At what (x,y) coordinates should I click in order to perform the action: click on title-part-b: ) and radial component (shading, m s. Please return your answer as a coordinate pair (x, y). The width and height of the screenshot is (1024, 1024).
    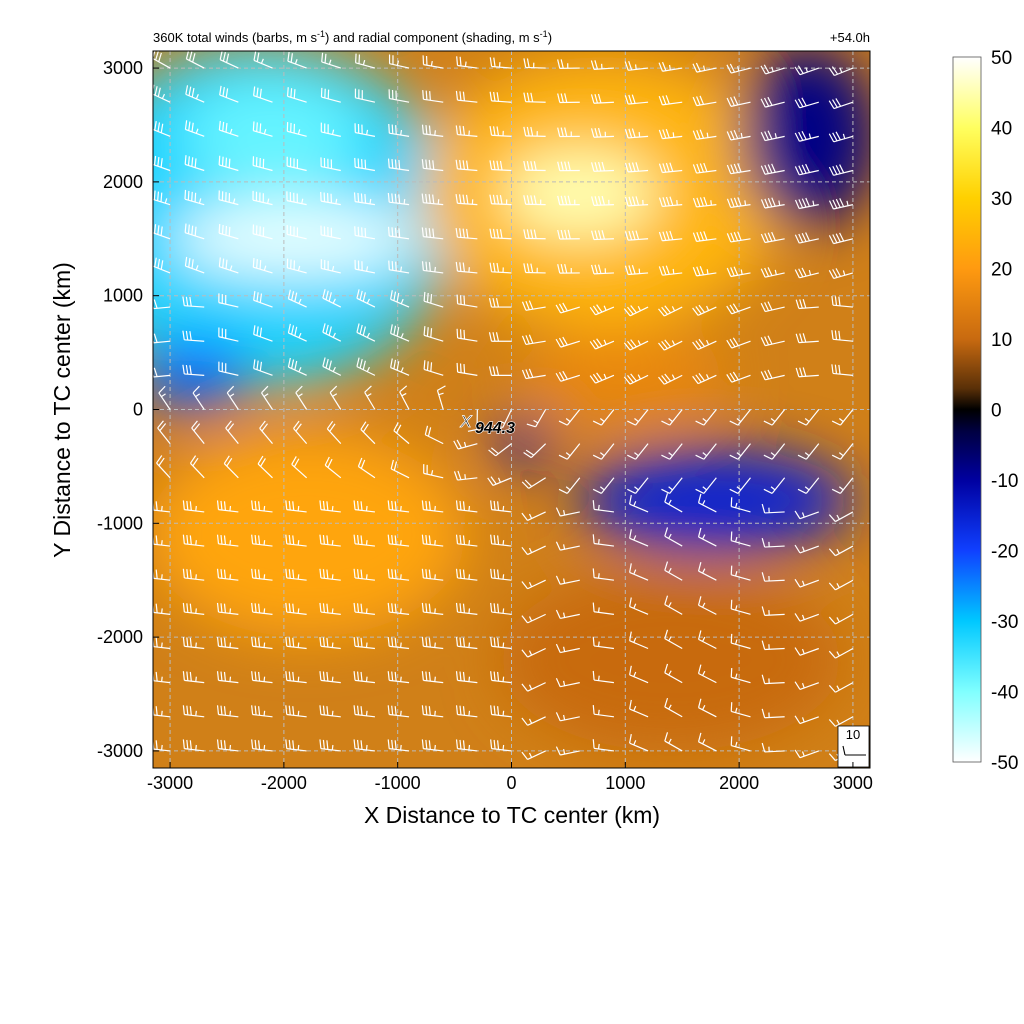
    Looking at the image, I should click on (432, 37).